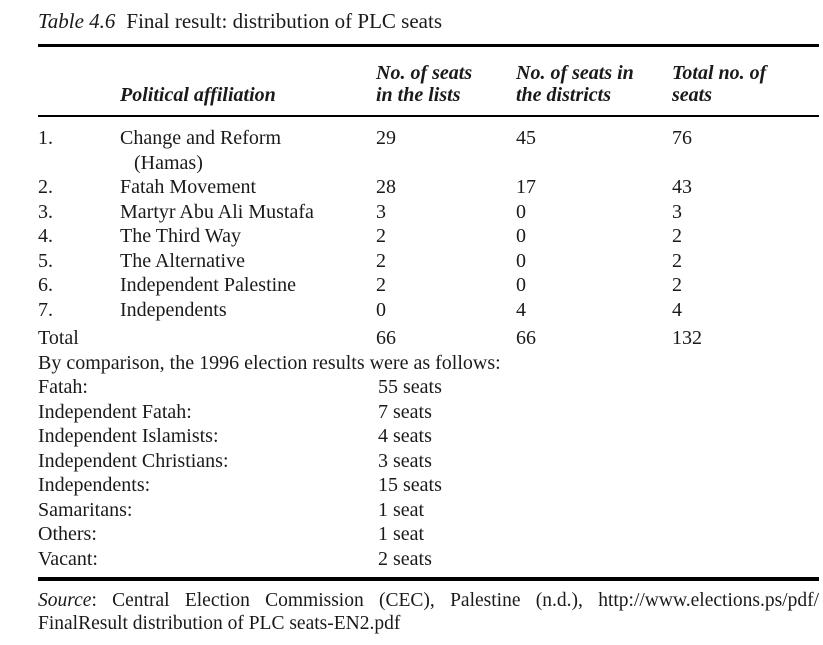  What do you see at coordinates (45, 138) in the screenshot?
I see `row-number: 1.` at bounding box center [45, 138].